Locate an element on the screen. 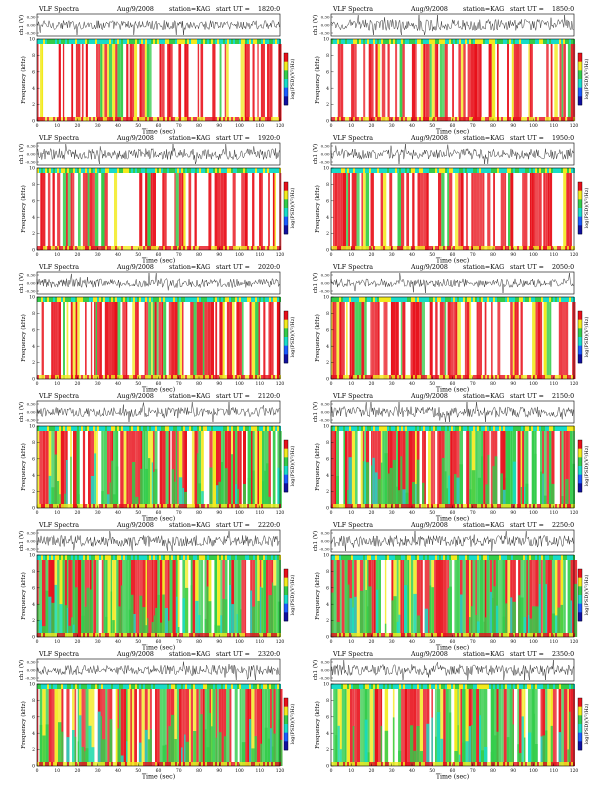 This screenshot has width=612, height=792. panel-station: station=KAG is located at coordinates (189, 9).